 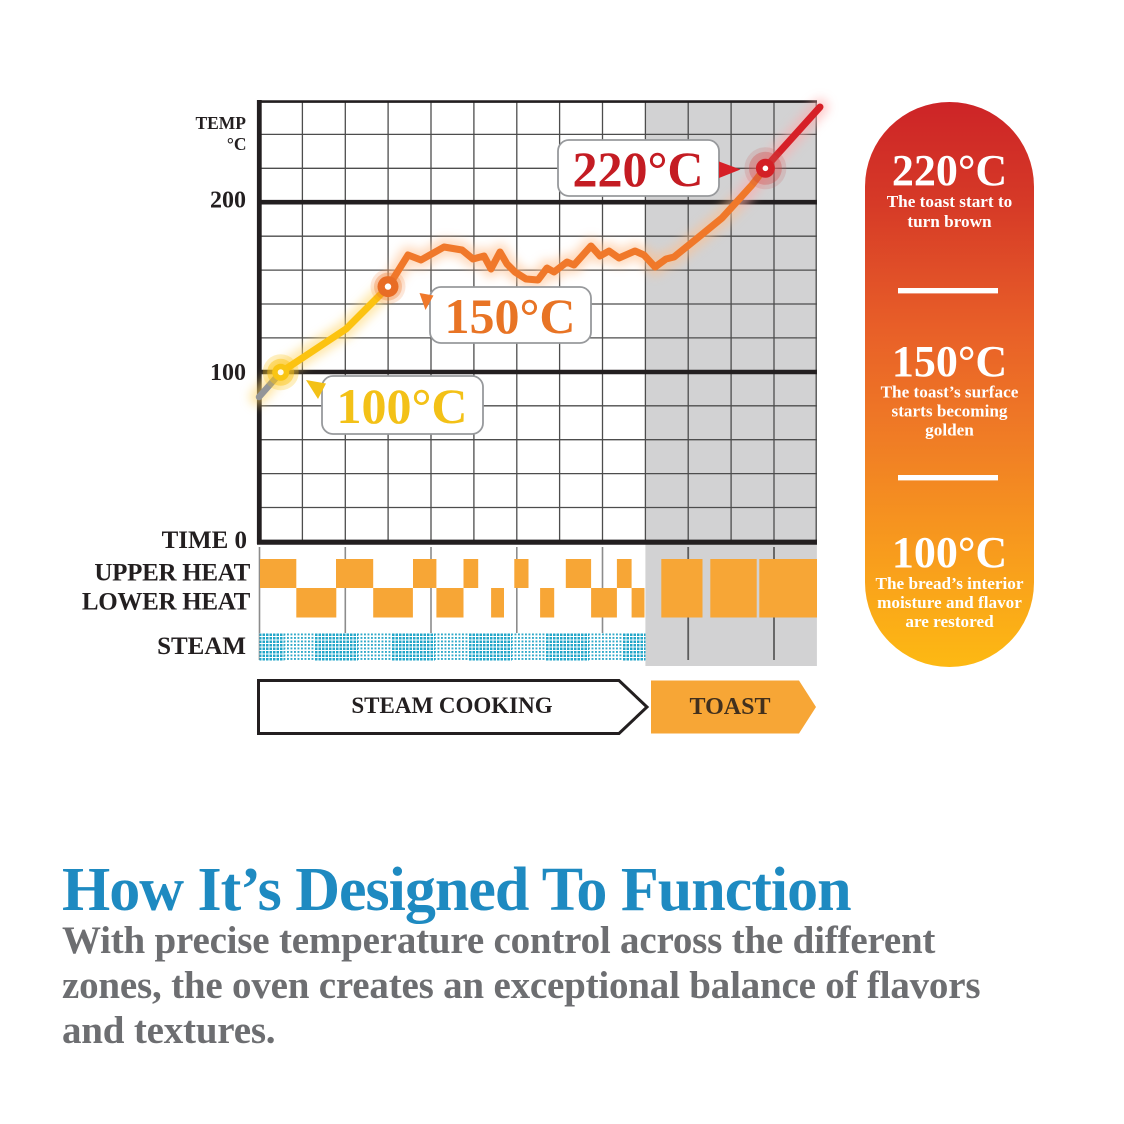 I want to click on svg-text: 200, so click(x=228, y=201).